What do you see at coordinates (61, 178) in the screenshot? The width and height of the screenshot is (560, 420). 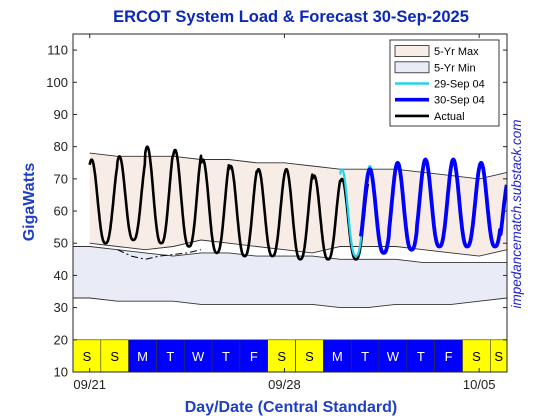 I see `y-tick-label: 70` at bounding box center [61, 178].